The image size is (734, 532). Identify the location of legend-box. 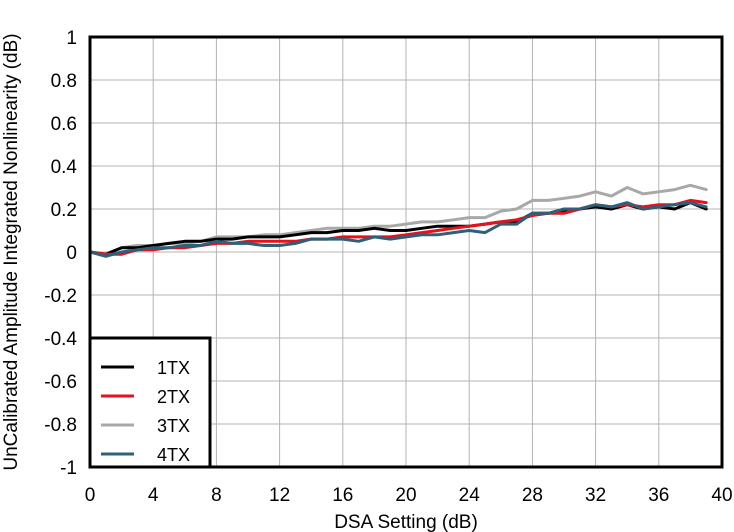
(150, 402).